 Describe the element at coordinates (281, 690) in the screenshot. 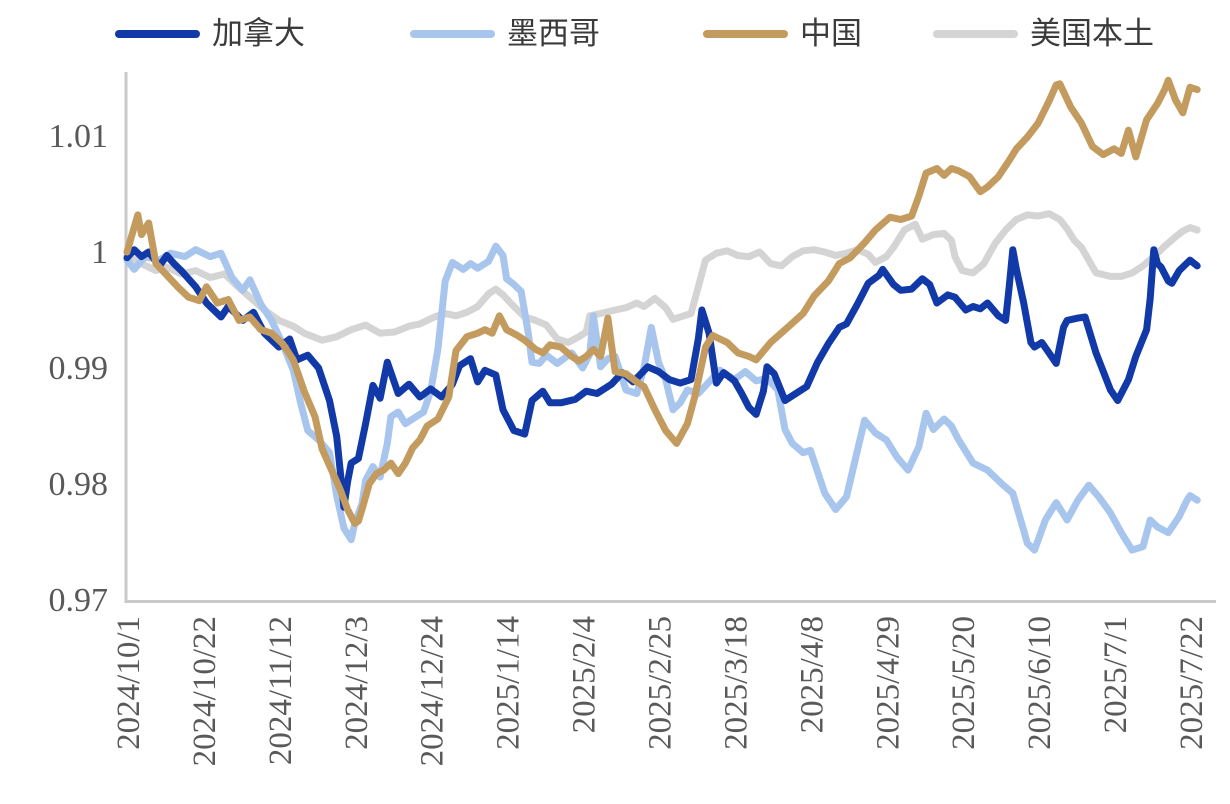

I see `x-tick-label: 2024/11/12` at that location.